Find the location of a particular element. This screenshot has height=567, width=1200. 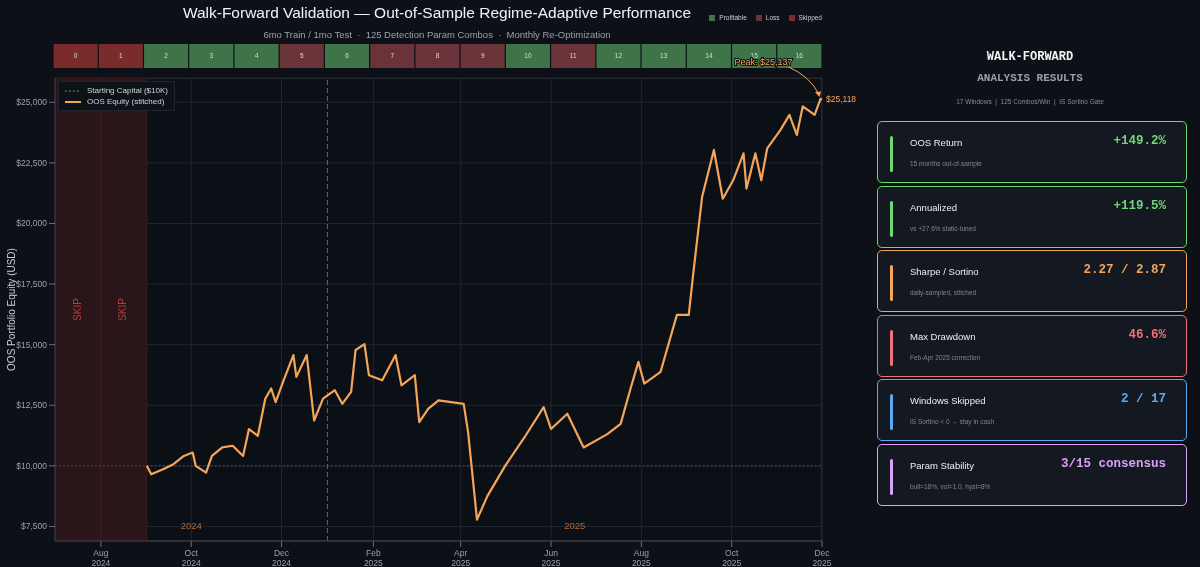

x-tick-label: Oct 2024 is located at coordinates (191, 557).